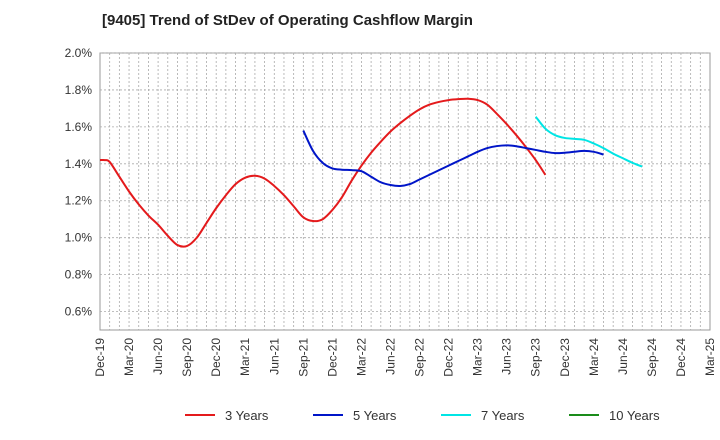 This screenshot has height=440, width=720. Describe the element at coordinates (420, 357) in the screenshot. I see `x-tick-label: Sep-22` at that location.